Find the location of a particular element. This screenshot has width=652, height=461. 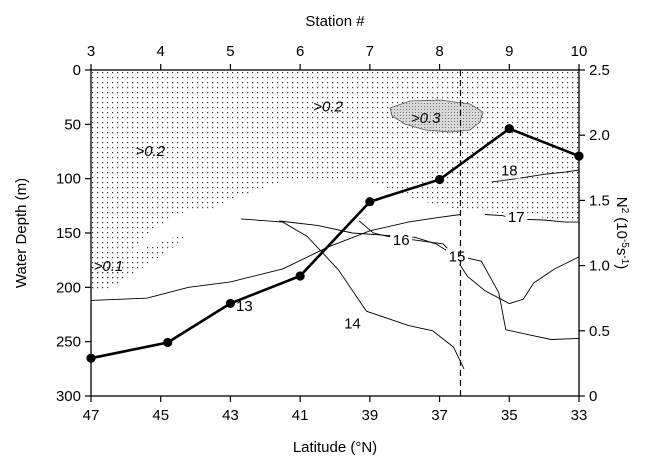

y-left-tick-label: 250 is located at coordinates (68, 342).